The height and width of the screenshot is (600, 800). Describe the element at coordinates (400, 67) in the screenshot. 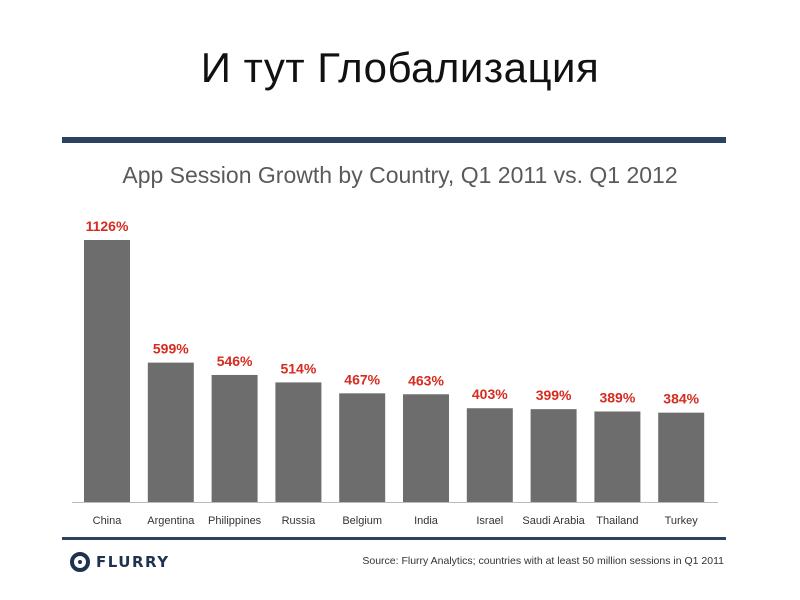

I see `slide-title: И тут Глобализация` at that location.